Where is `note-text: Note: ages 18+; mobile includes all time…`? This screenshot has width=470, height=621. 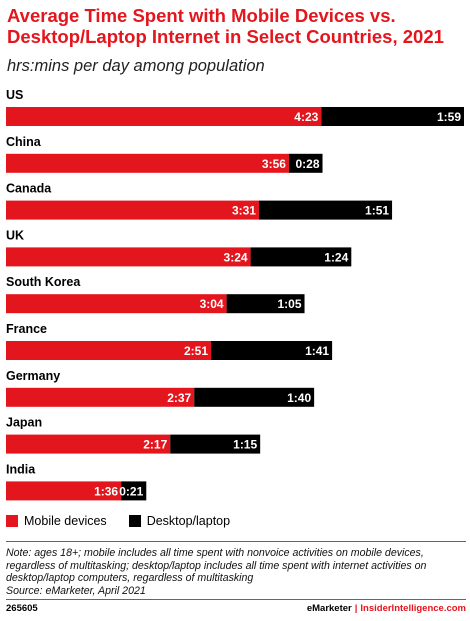
note-text: Note: ages 18+; mobile includes all time… is located at coordinates (216, 565).